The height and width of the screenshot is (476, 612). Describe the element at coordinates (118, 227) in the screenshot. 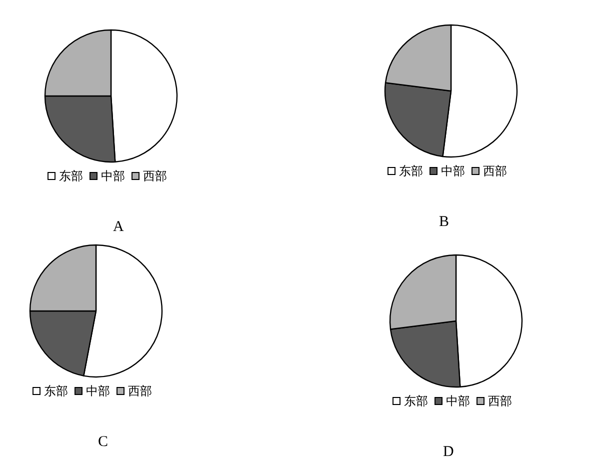

I see `text: A` at that location.